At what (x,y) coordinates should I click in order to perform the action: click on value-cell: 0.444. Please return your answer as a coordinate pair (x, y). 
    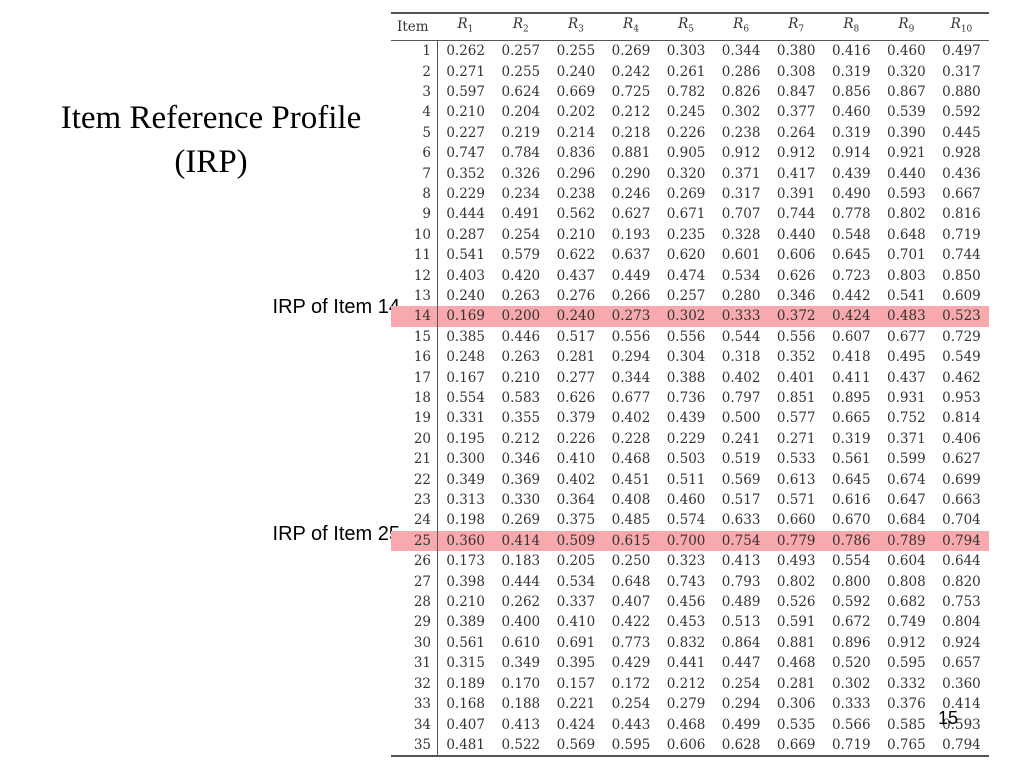
    Looking at the image, I should click on (465, 214).